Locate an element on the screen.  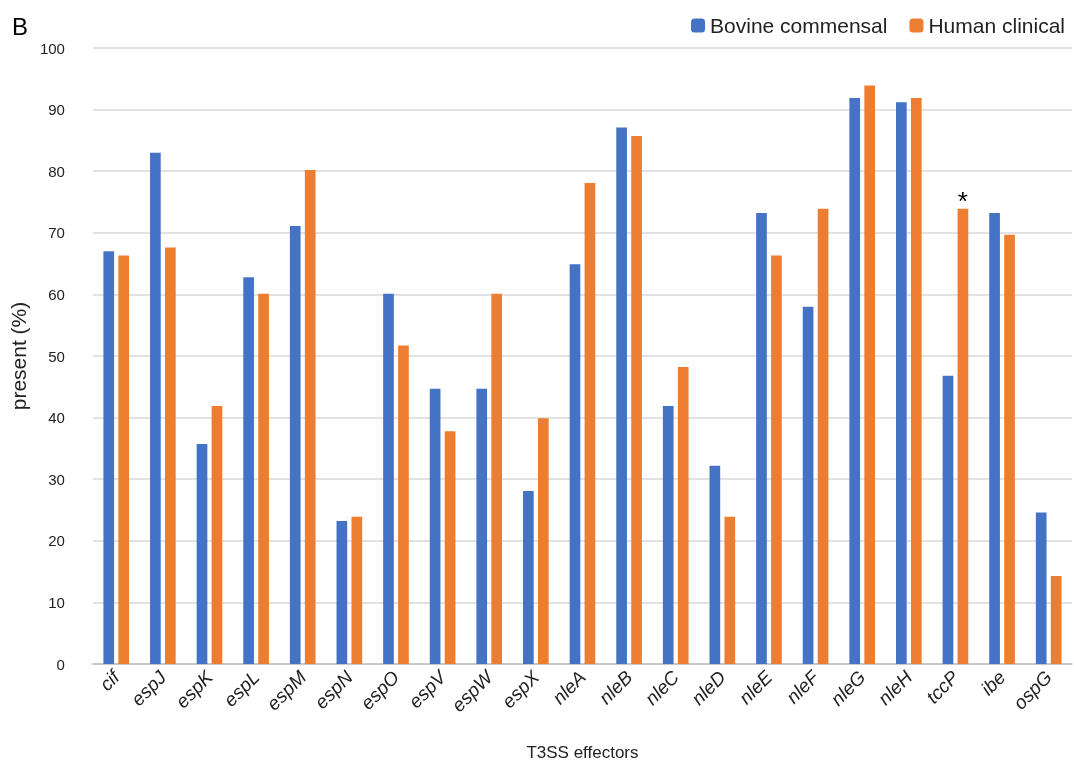
x-axis-title: T3SS effectors is located at coordinates (582, 752).